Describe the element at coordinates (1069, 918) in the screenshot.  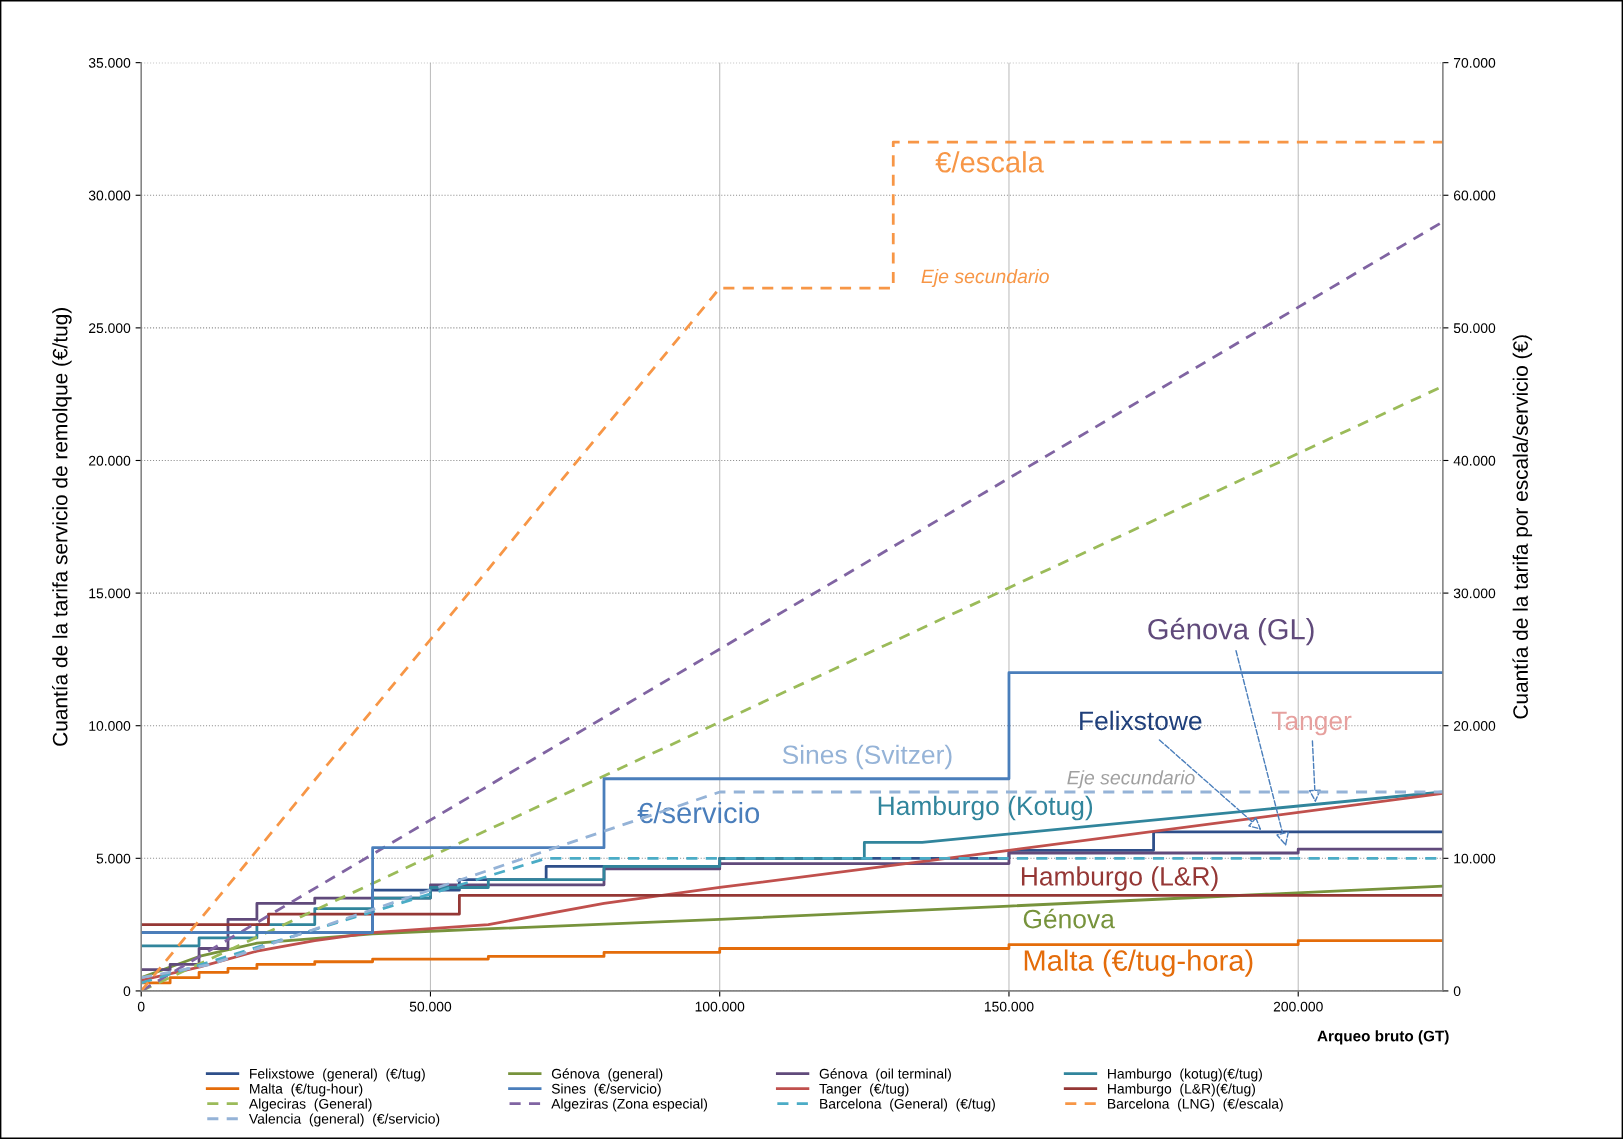
I see `annotation: Génova` at that location.